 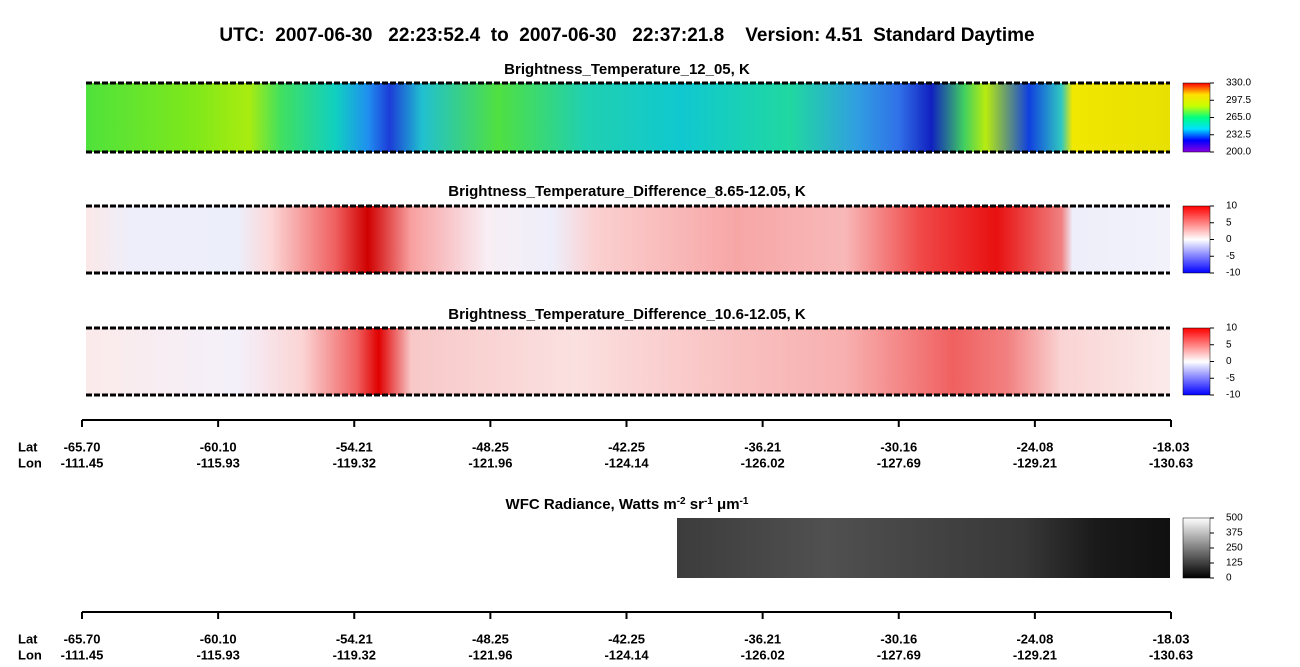 I want to click on colorbar-tick-label: 250, so click(x=1234, y=548).